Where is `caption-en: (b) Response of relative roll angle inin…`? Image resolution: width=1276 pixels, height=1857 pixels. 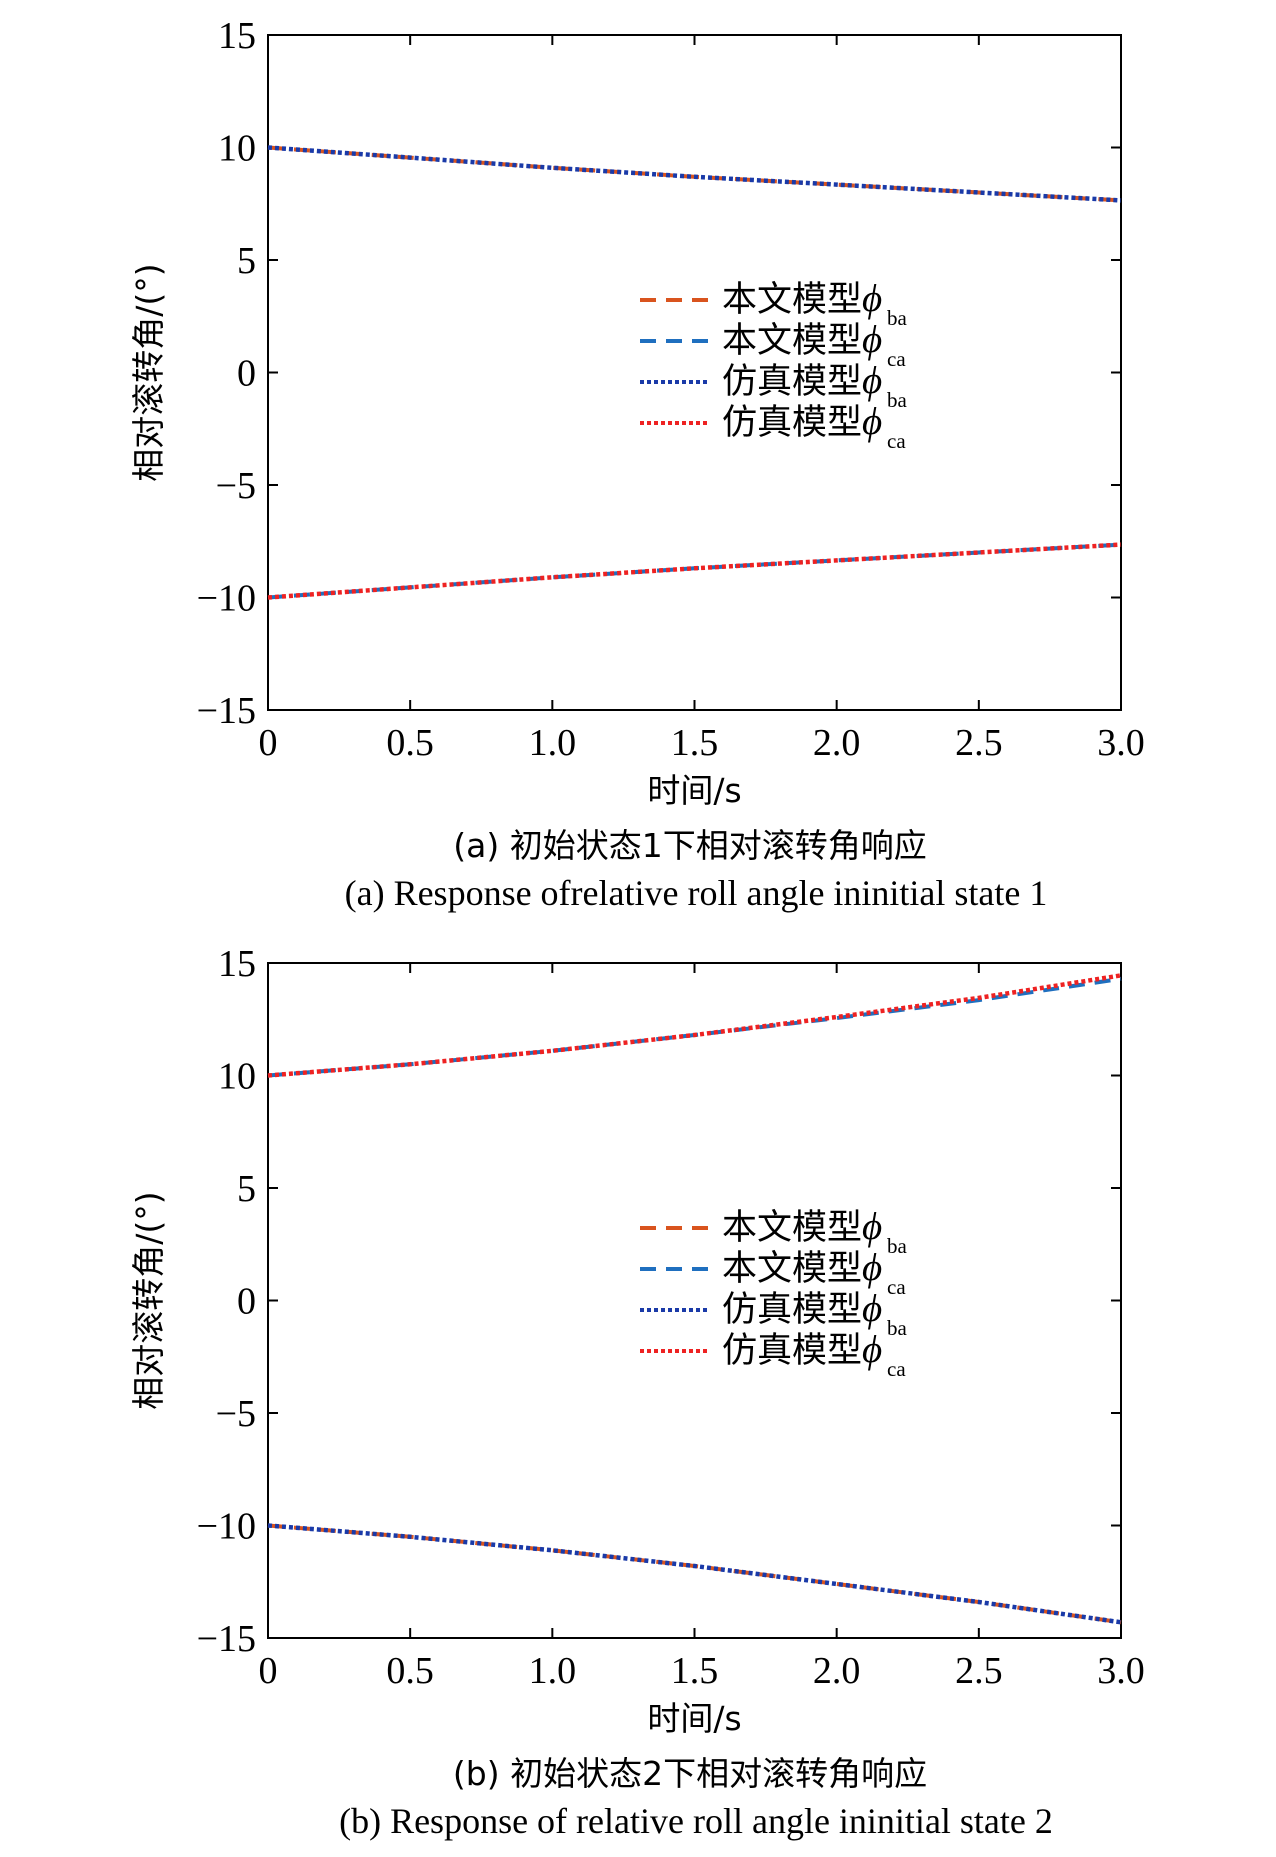 caption-en: (b) Response of relative roll angle inin… is located at coordinates (696, 1821).